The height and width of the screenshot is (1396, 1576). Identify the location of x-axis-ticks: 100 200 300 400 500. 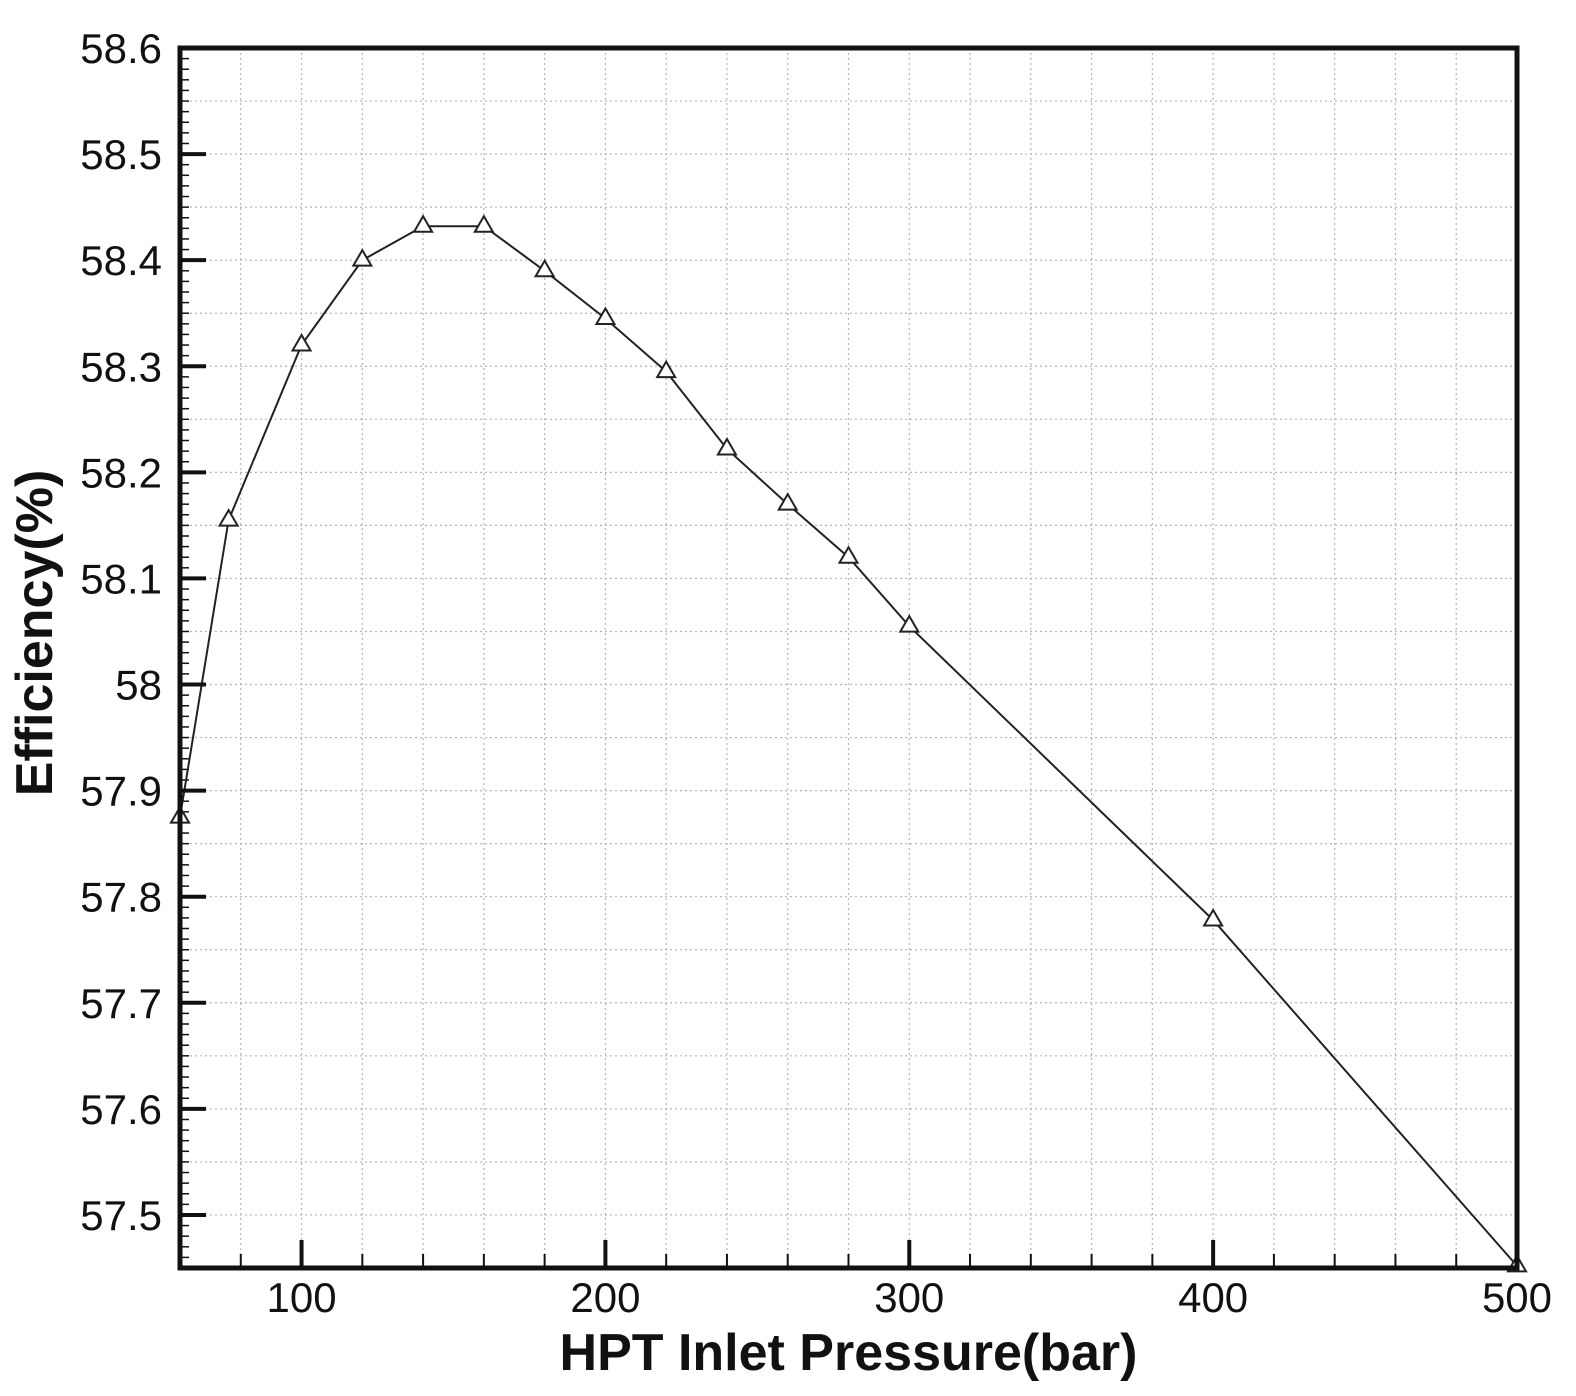
(909, 1280).